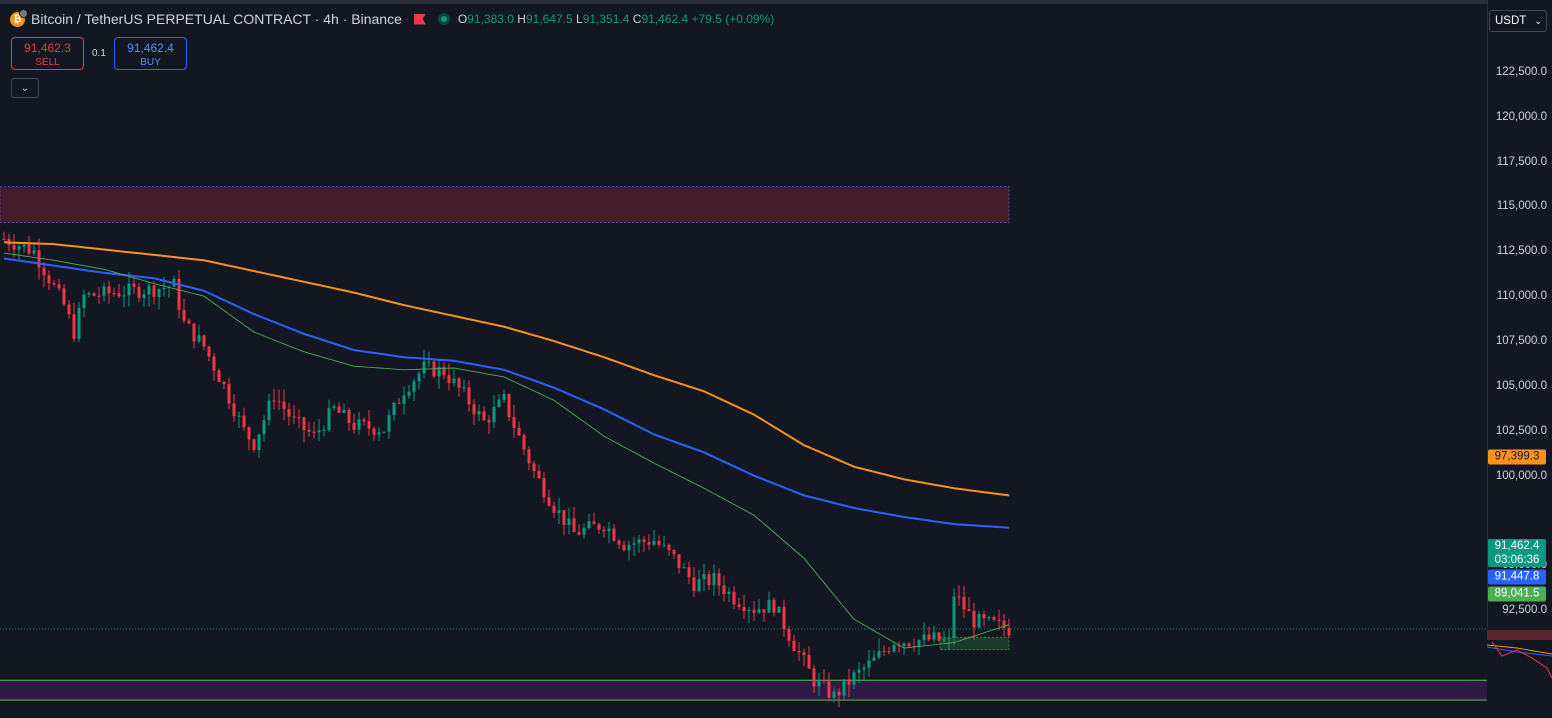 The width and height of the screenshot is (1552, 718). What do you see at coordinates (974, 643) in the screenshot?
I see `demand-box` at bounding box center [974, 643].